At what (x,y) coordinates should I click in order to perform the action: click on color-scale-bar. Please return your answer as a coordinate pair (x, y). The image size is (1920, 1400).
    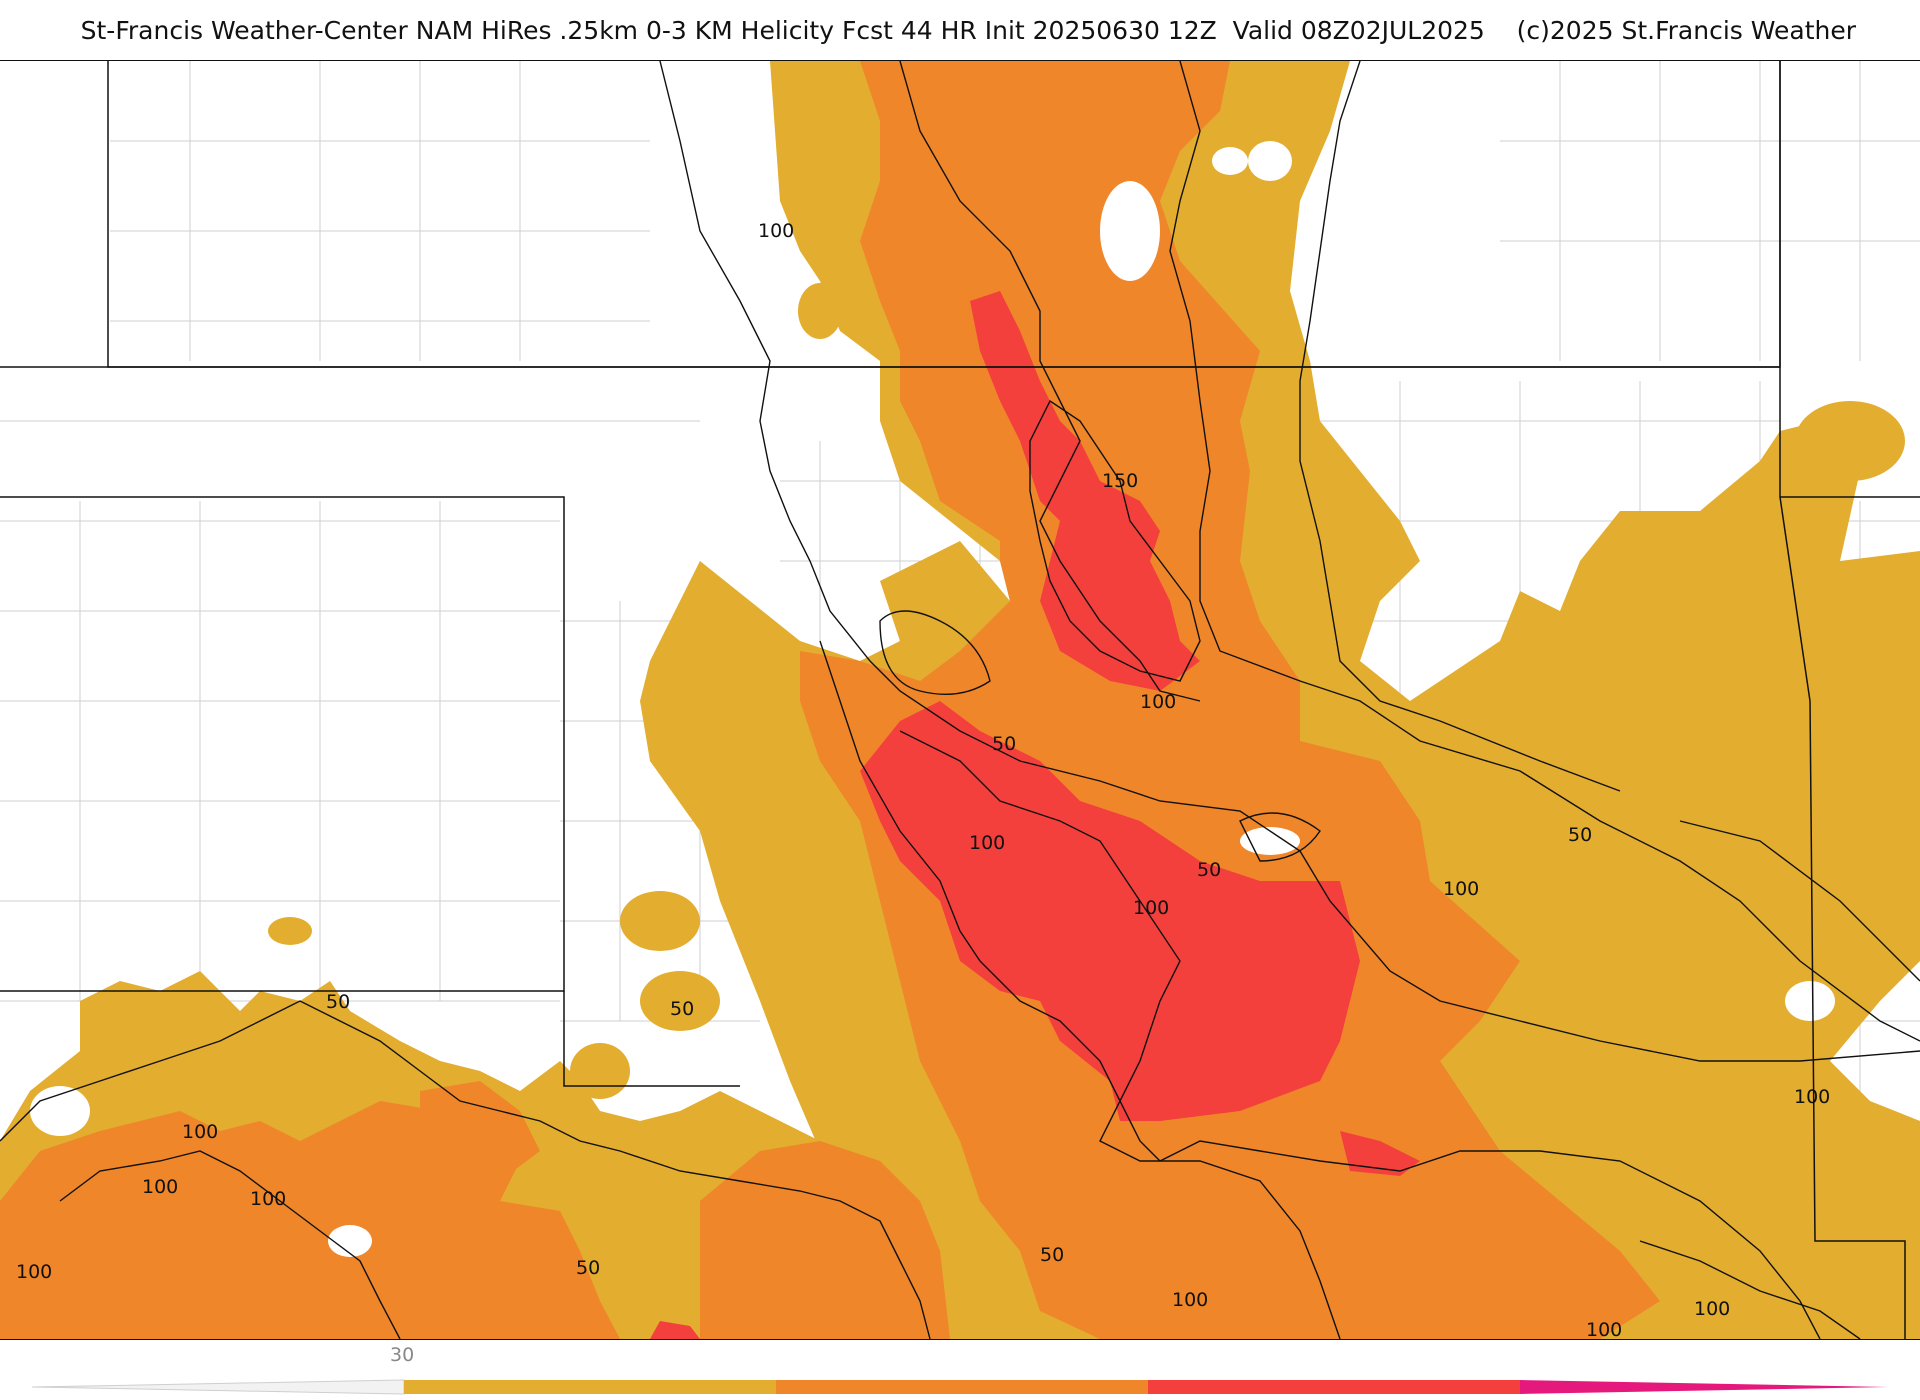
    Looking at the image, I should click on (959, 1387).